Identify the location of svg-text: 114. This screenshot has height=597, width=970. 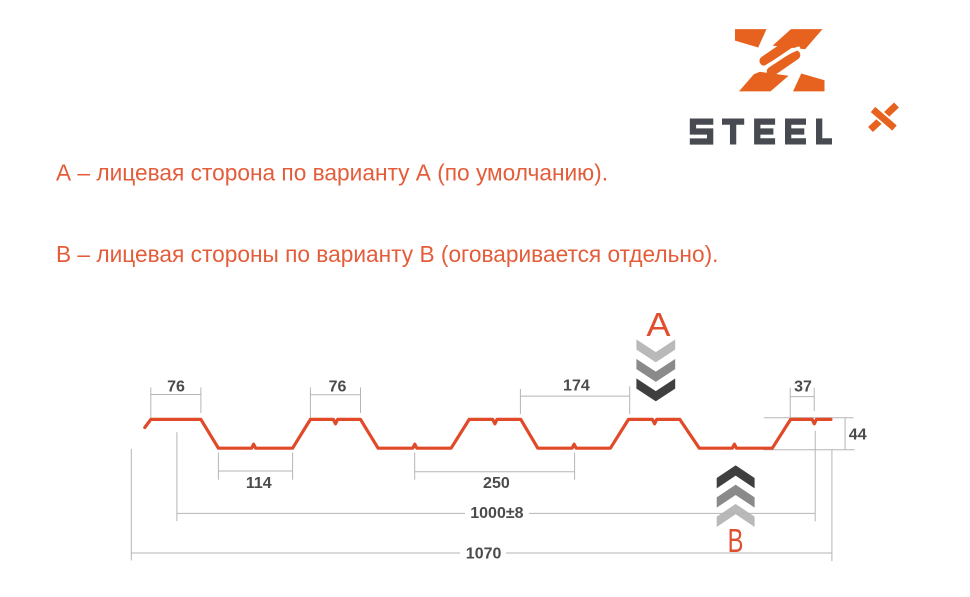
(259, 483).